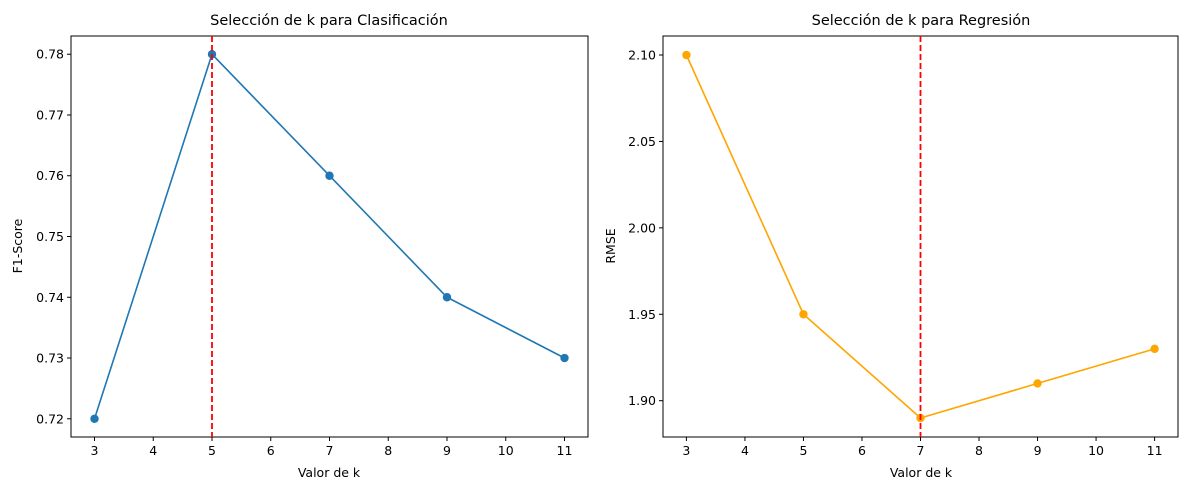  Describe the element at coordinates (642, 141) in the screenshot. I see `y-tick-label: 2.05` at that location.